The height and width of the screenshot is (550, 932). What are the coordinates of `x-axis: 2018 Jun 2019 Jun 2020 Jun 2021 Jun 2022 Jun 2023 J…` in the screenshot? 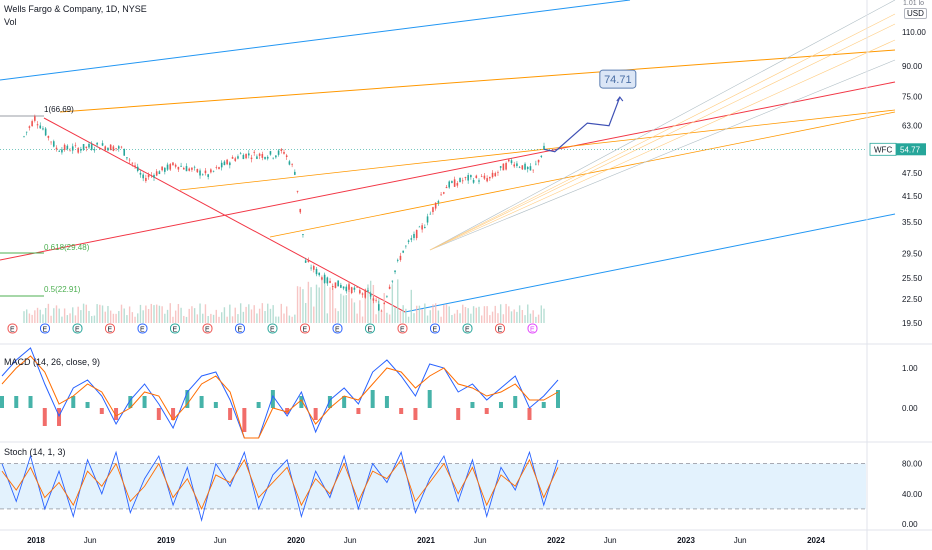 It's located at (426, 540).